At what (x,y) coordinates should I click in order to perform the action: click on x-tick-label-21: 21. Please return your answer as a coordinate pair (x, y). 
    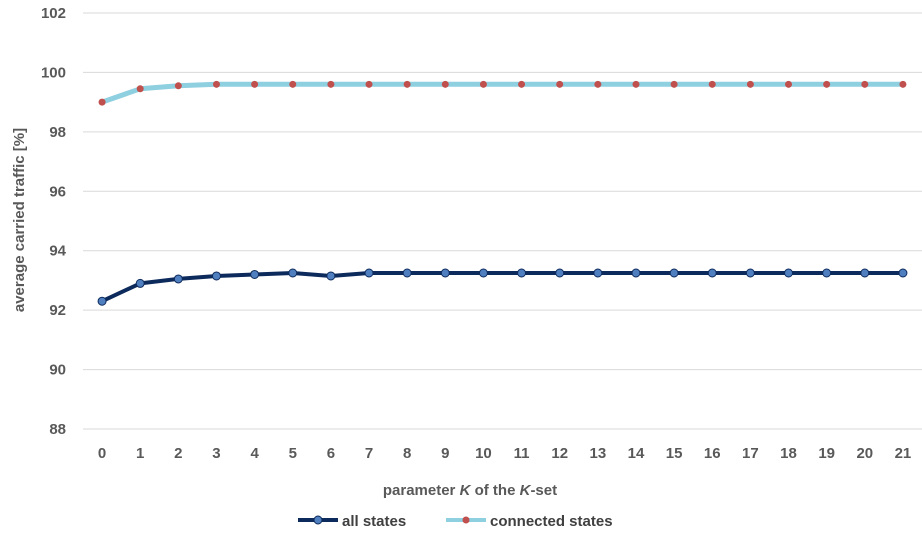
    Looking at the image, I should click on (903, 453).